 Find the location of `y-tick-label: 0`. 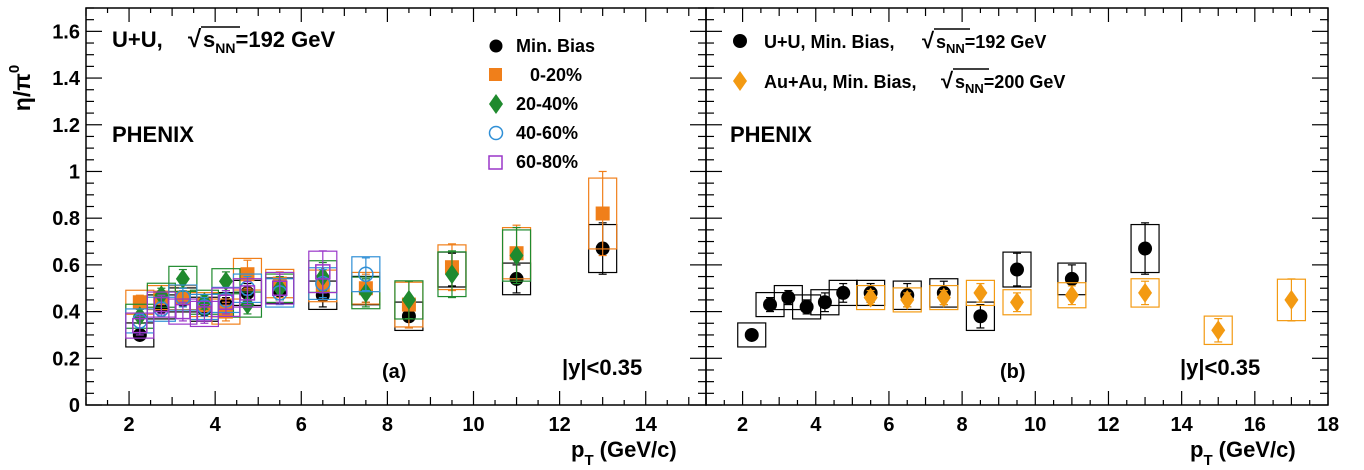

y-tick-label: 0 is located at coordinates (74, 406).